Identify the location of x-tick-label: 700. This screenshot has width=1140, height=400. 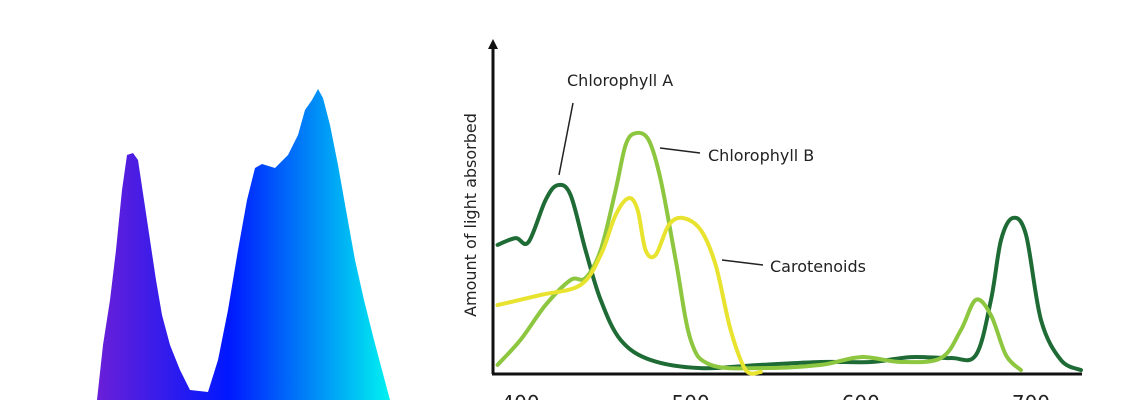
(1031, 395).